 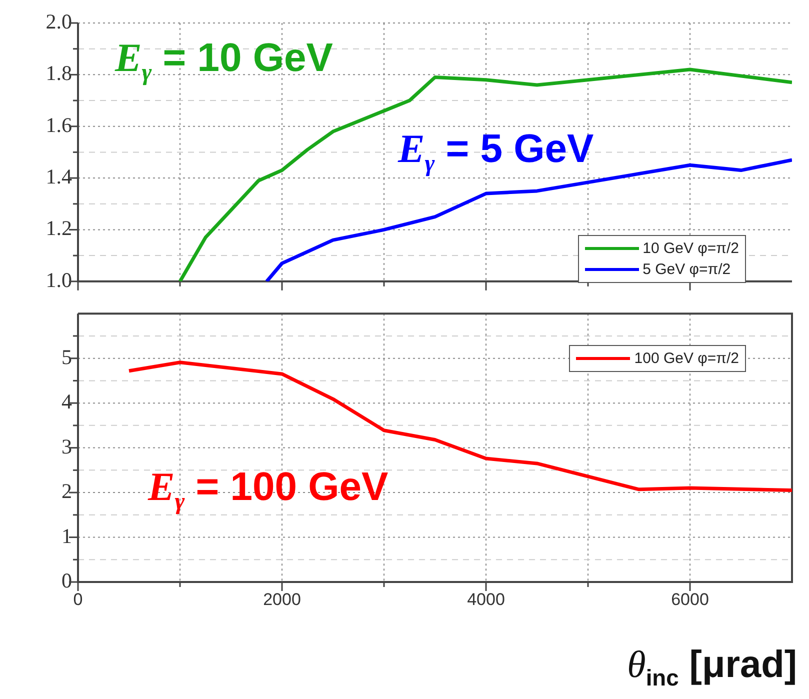 What do you see at coordinates (59, 22) in the screenshot?
I see `y-tick-label: 2.0` at bounding box center [59, 22].